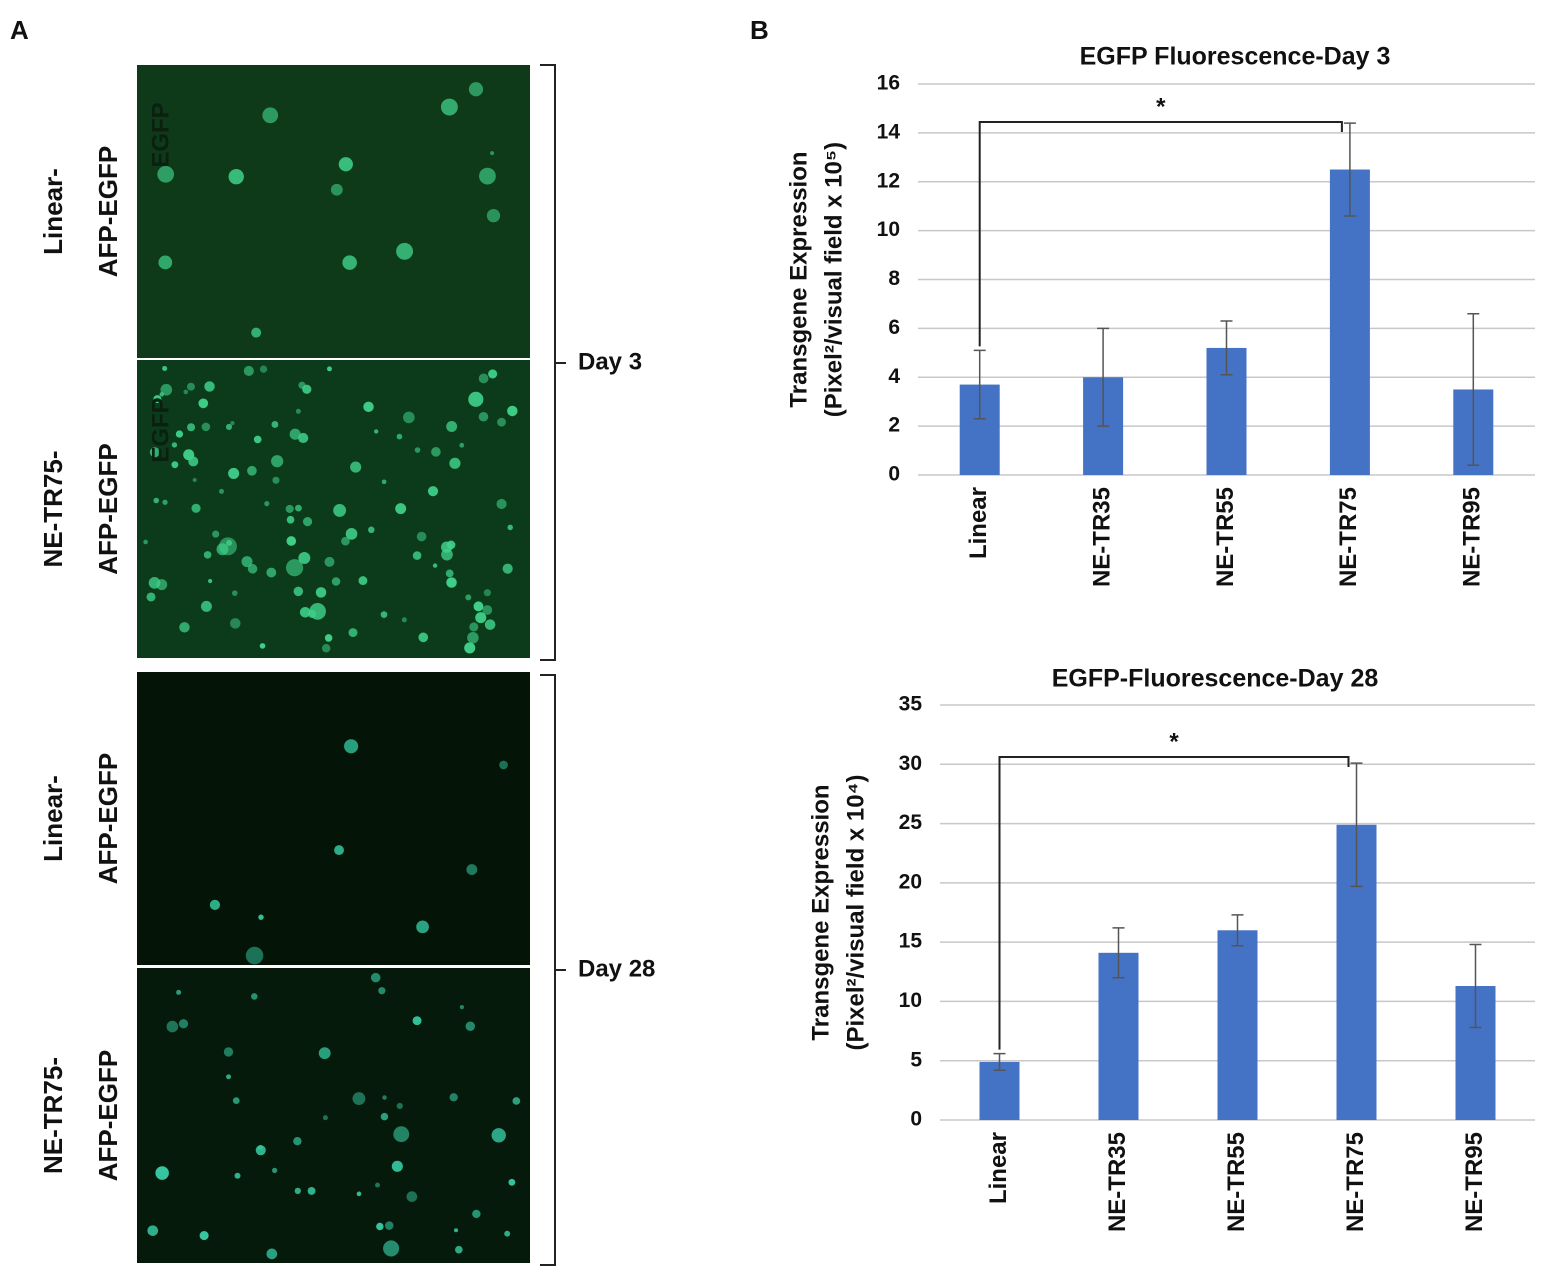  Describe the element at coordinates (553, 970) in the screenshot. I see `bracket` at that location.